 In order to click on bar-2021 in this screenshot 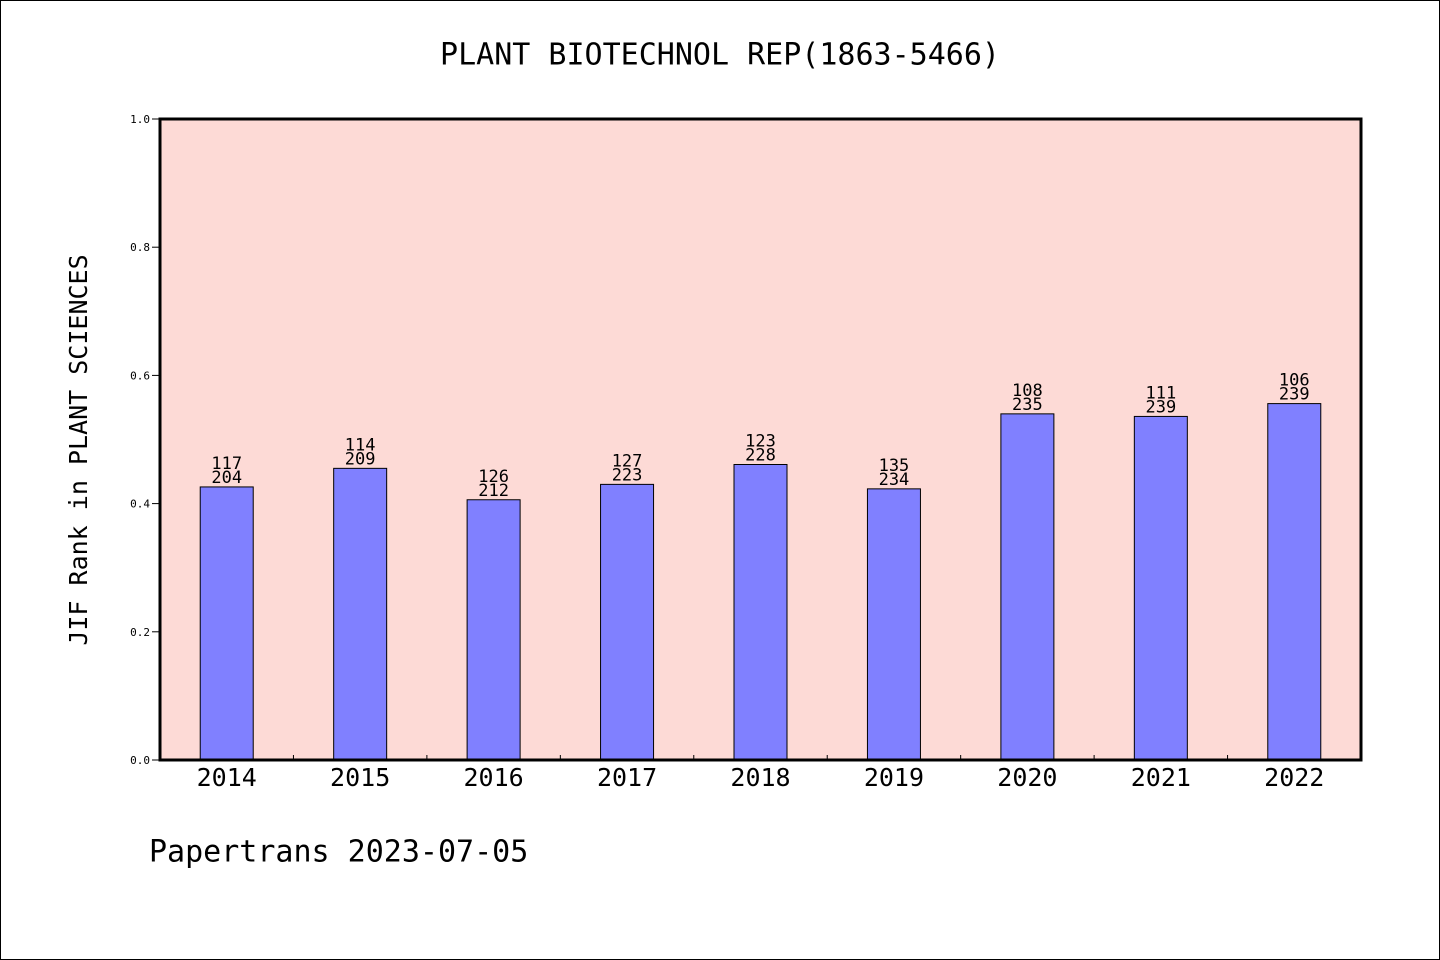, I will do `click(1160, 588)`.